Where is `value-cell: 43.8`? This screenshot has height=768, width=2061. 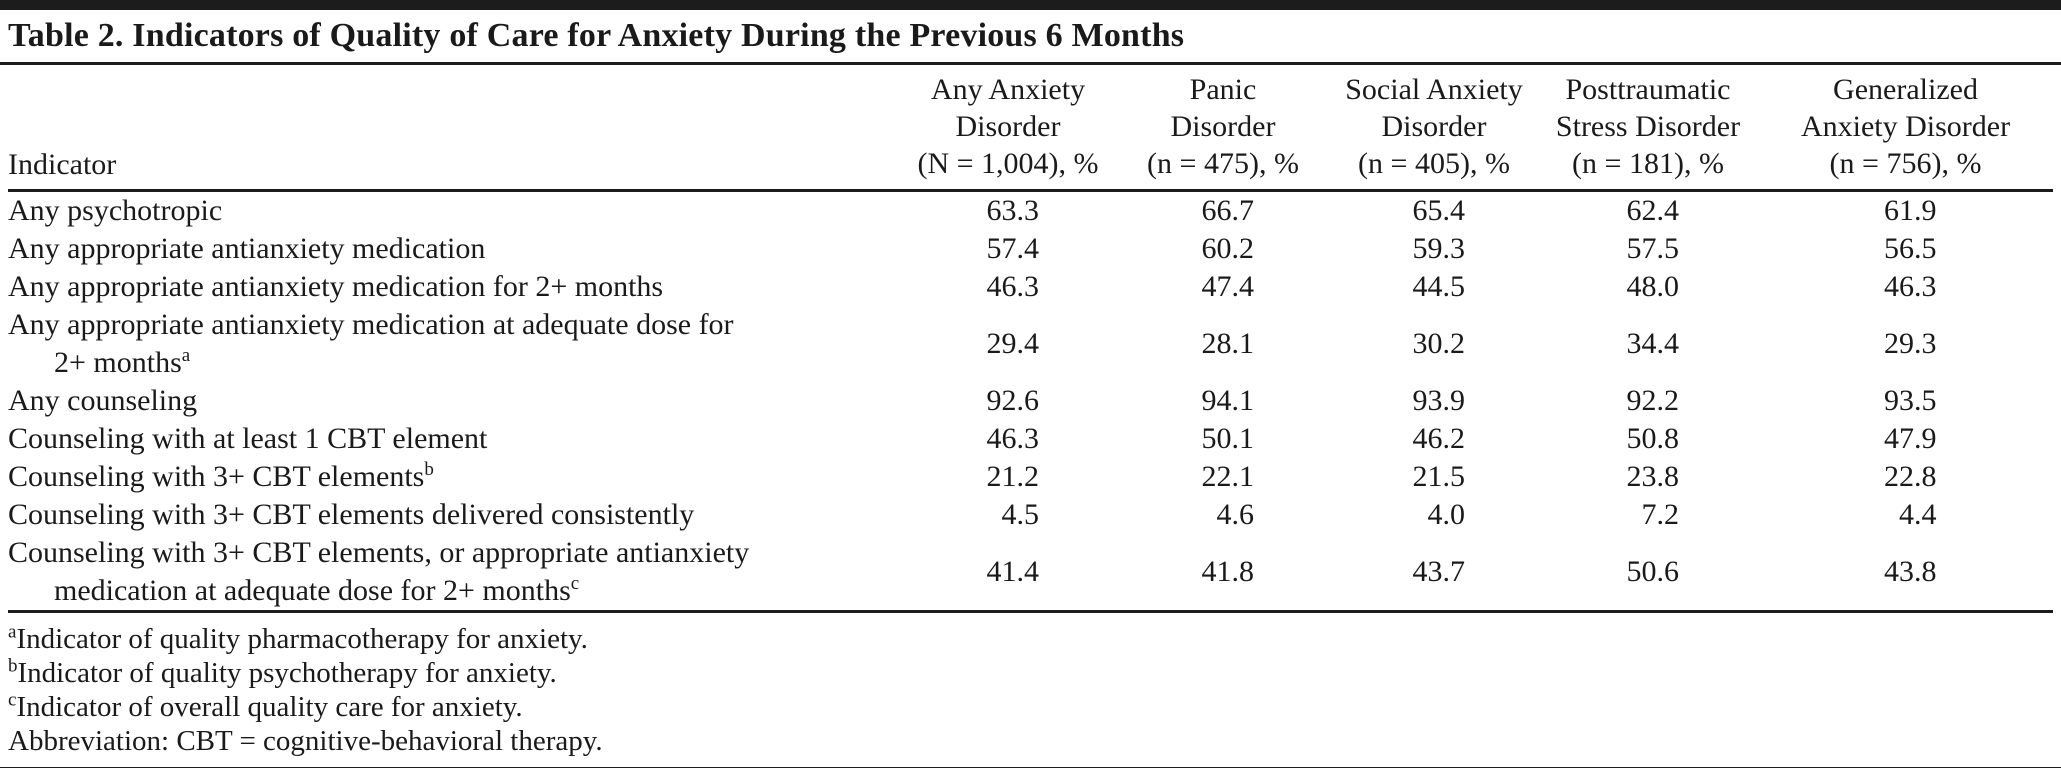
value-cell: 43.8 is located at coordinates (1910, 571).